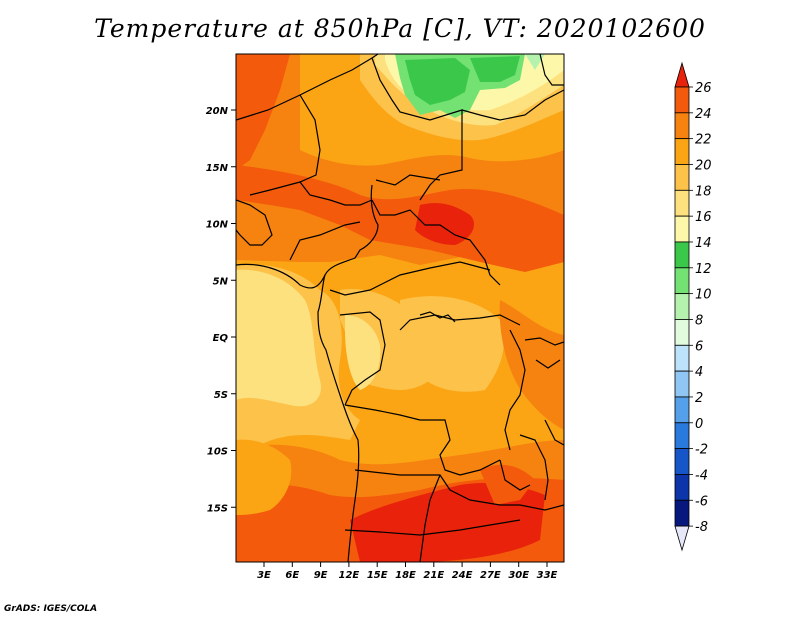  I want to click on colorbar-label: 16, so click(703, 217).